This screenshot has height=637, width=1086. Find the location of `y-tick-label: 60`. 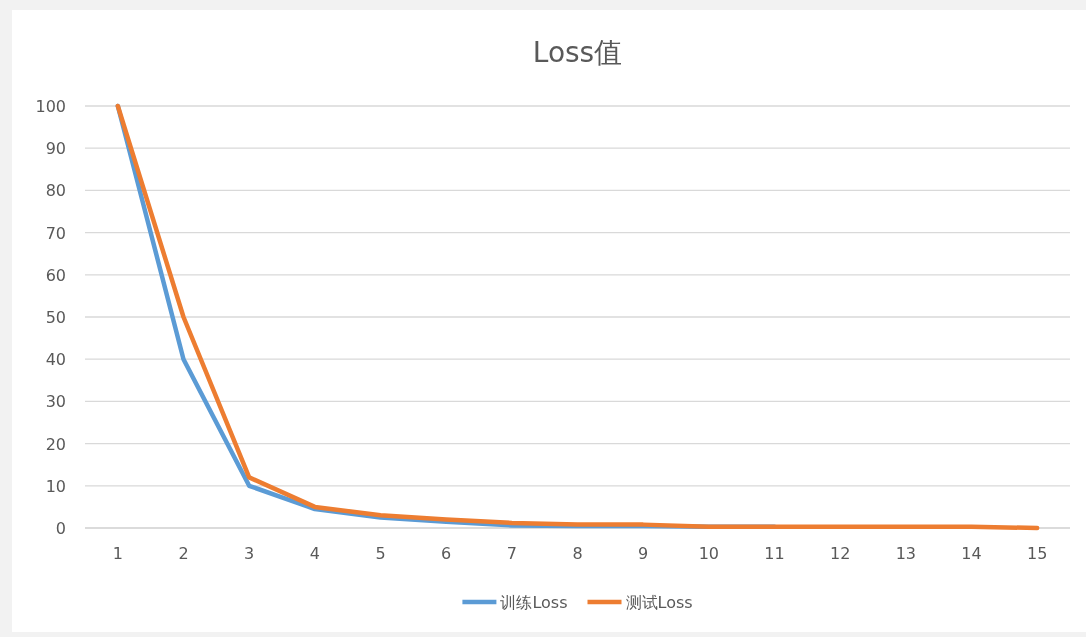

y-tick-label: 60 is located at coordinates (55, 275).